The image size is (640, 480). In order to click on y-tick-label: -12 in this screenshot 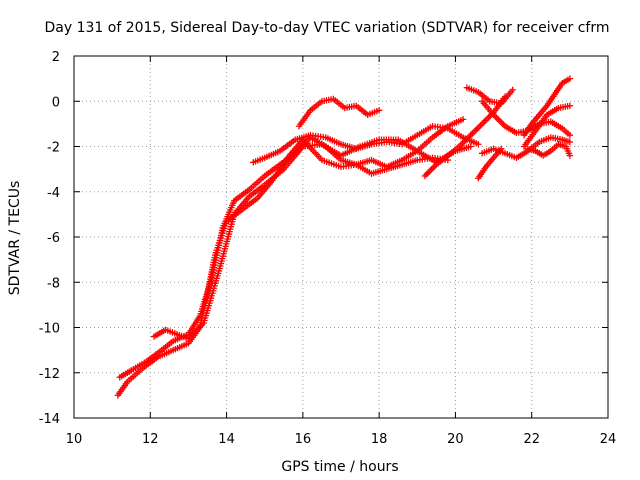, I will do `click(49, 374)`.